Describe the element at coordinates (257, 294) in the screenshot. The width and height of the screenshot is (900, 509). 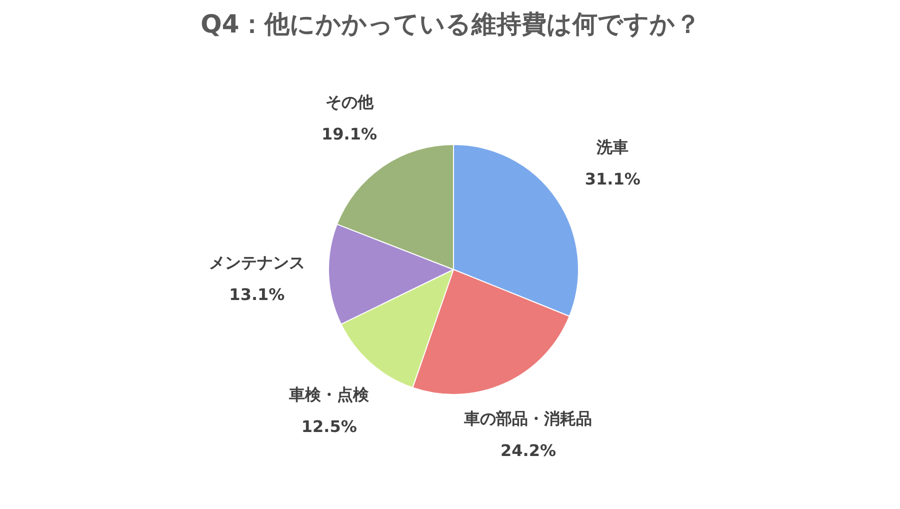
I see `data-label: 13.1%` at that location.